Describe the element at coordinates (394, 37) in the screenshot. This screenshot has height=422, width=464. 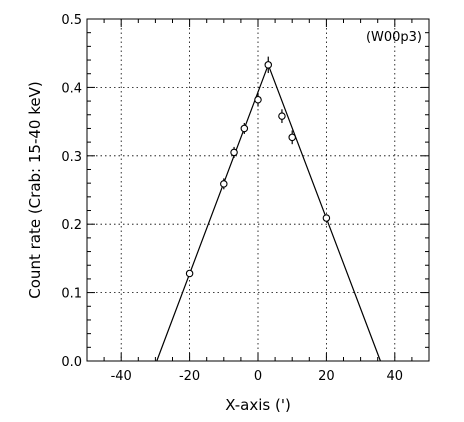
I see `annotation-label: (W00p3)` at that location.